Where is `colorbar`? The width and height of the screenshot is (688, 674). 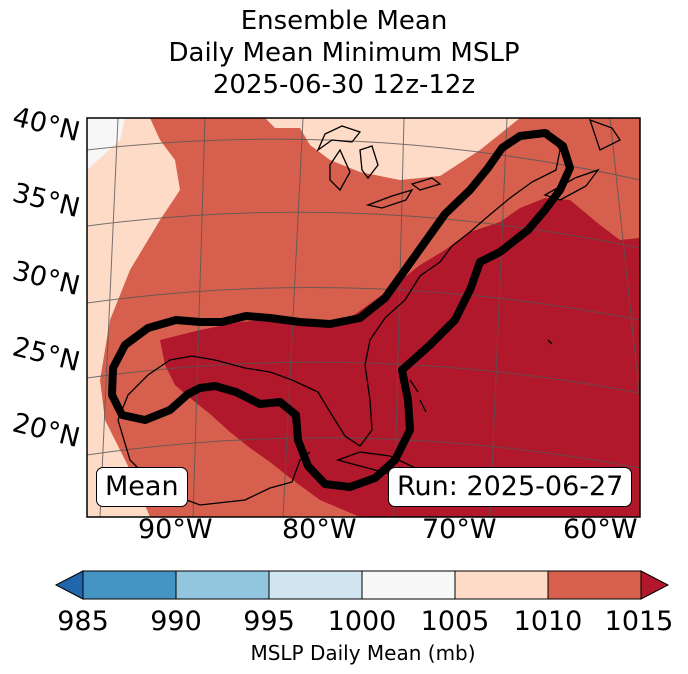
colorbar is located at coordinates (362, 585).